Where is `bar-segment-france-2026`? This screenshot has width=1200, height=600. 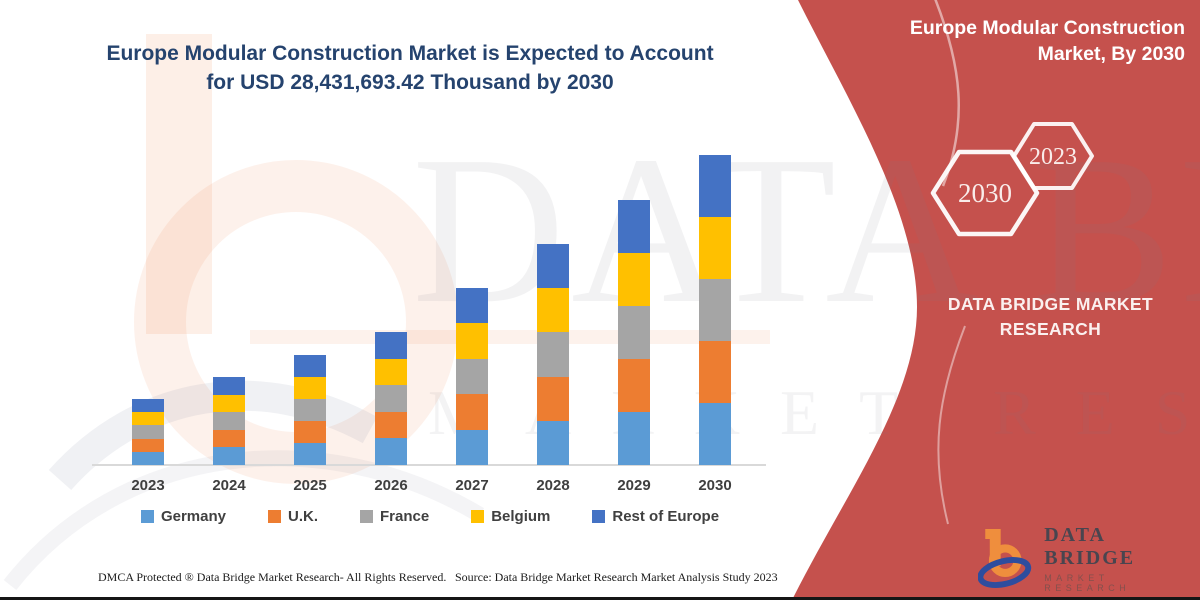 bar-segment-france-2026 is located at coordinates (391, 398).